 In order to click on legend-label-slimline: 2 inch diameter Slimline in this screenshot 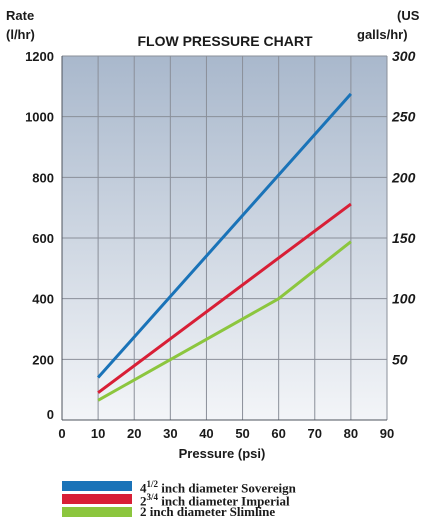, I will do `click(208, 511)`.